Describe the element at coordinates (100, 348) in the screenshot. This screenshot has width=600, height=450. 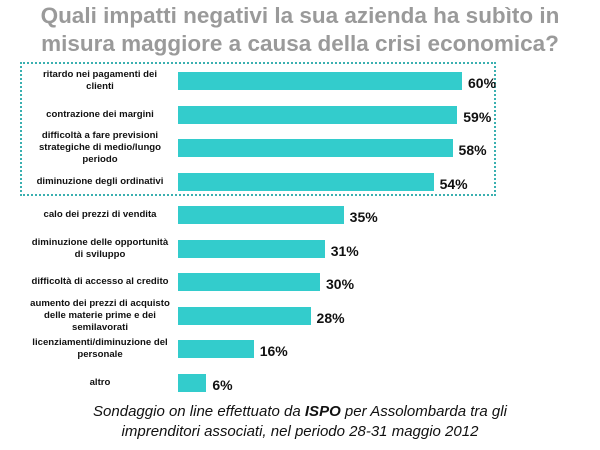
I see `category-label: licenziamenti/diminuzione del personale` at that location.